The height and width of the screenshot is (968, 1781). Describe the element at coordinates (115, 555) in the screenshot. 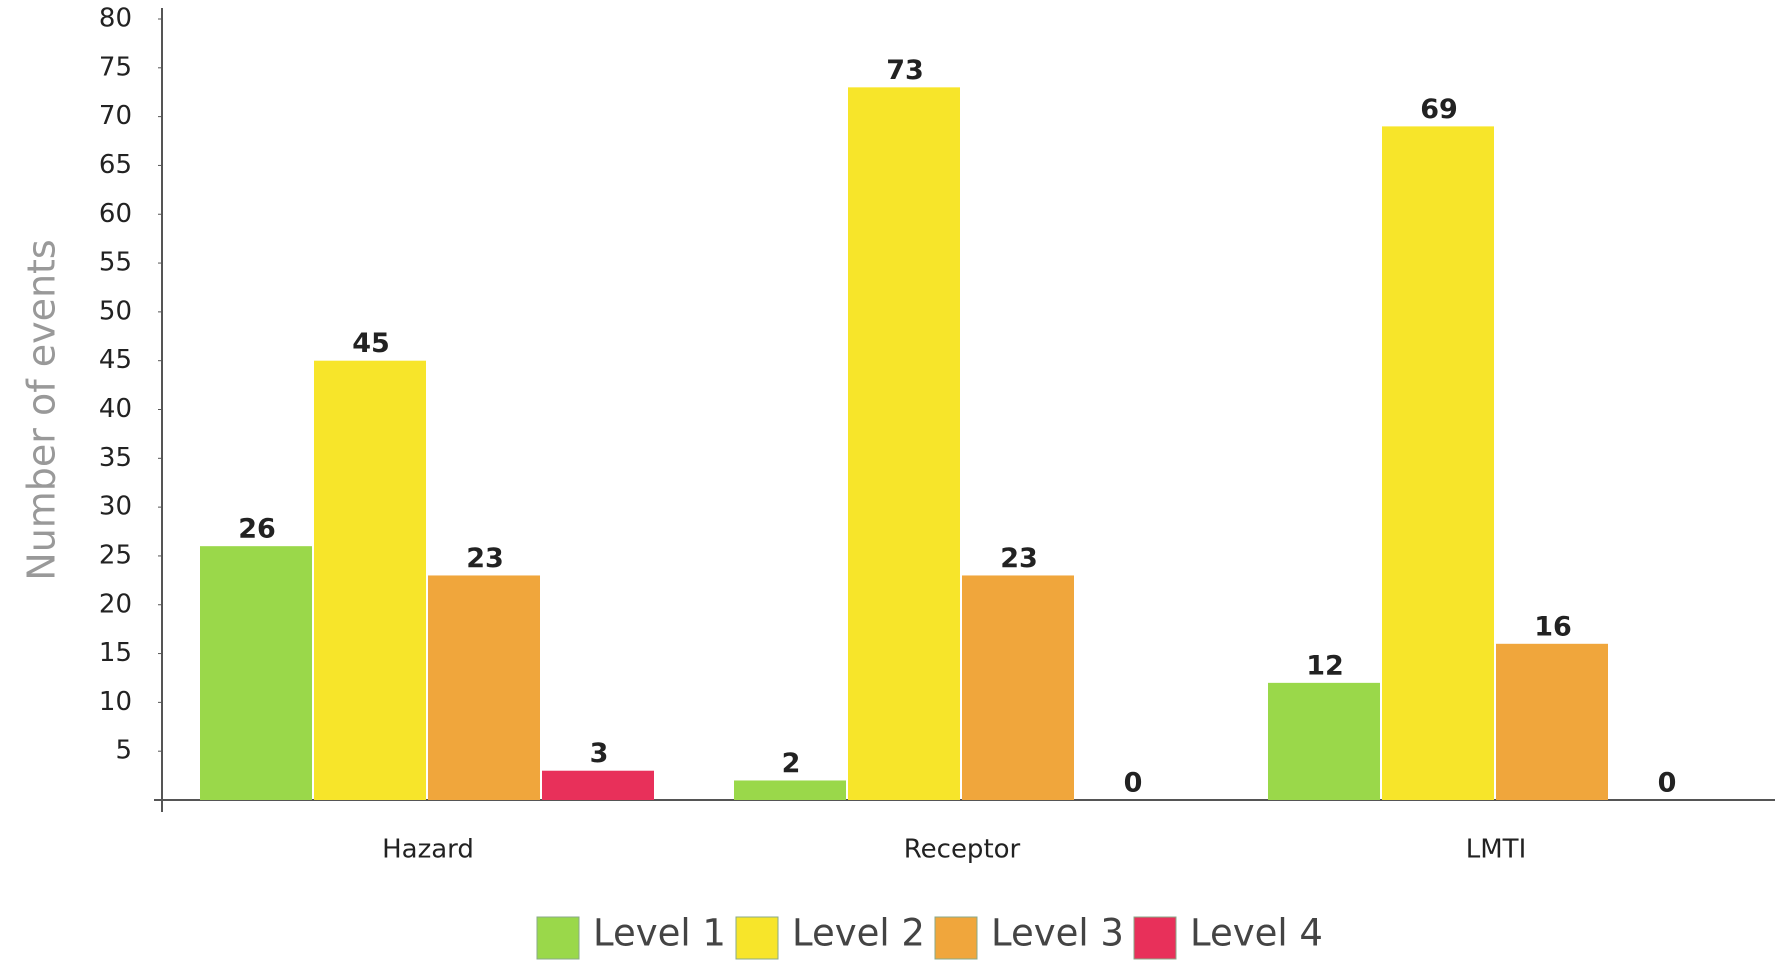

I see `y-tick-label: 25` at that location.